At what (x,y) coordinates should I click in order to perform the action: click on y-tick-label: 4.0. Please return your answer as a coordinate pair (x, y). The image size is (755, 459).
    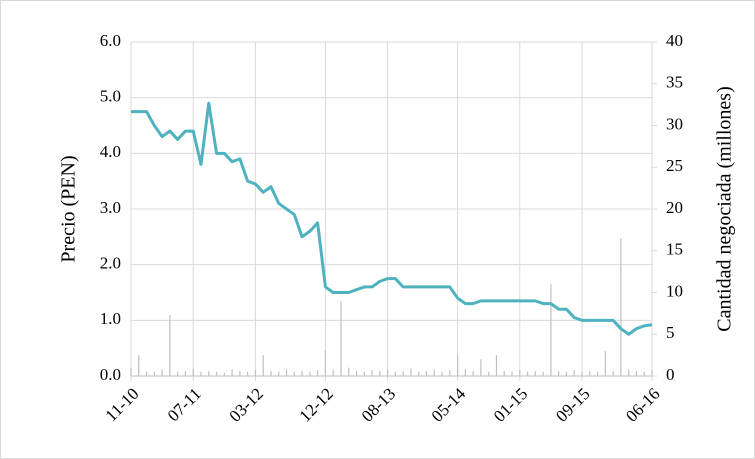
    Looking at the image, I should click on (110, 151).